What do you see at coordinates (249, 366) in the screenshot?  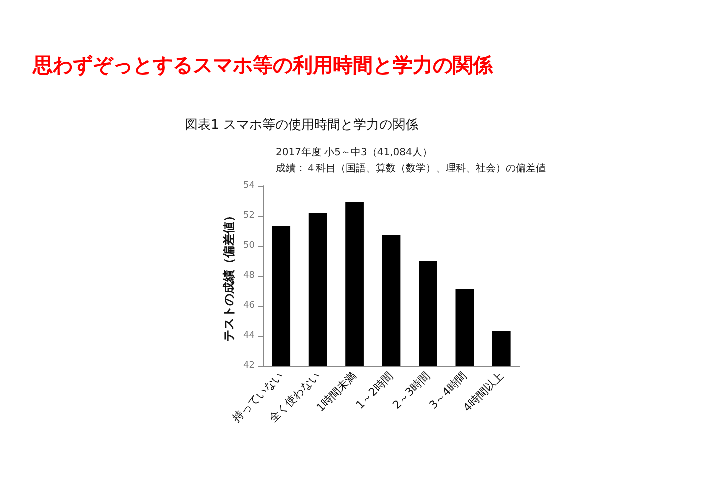 I see `y-tick-label: 42` at bounding box center [249, 366].